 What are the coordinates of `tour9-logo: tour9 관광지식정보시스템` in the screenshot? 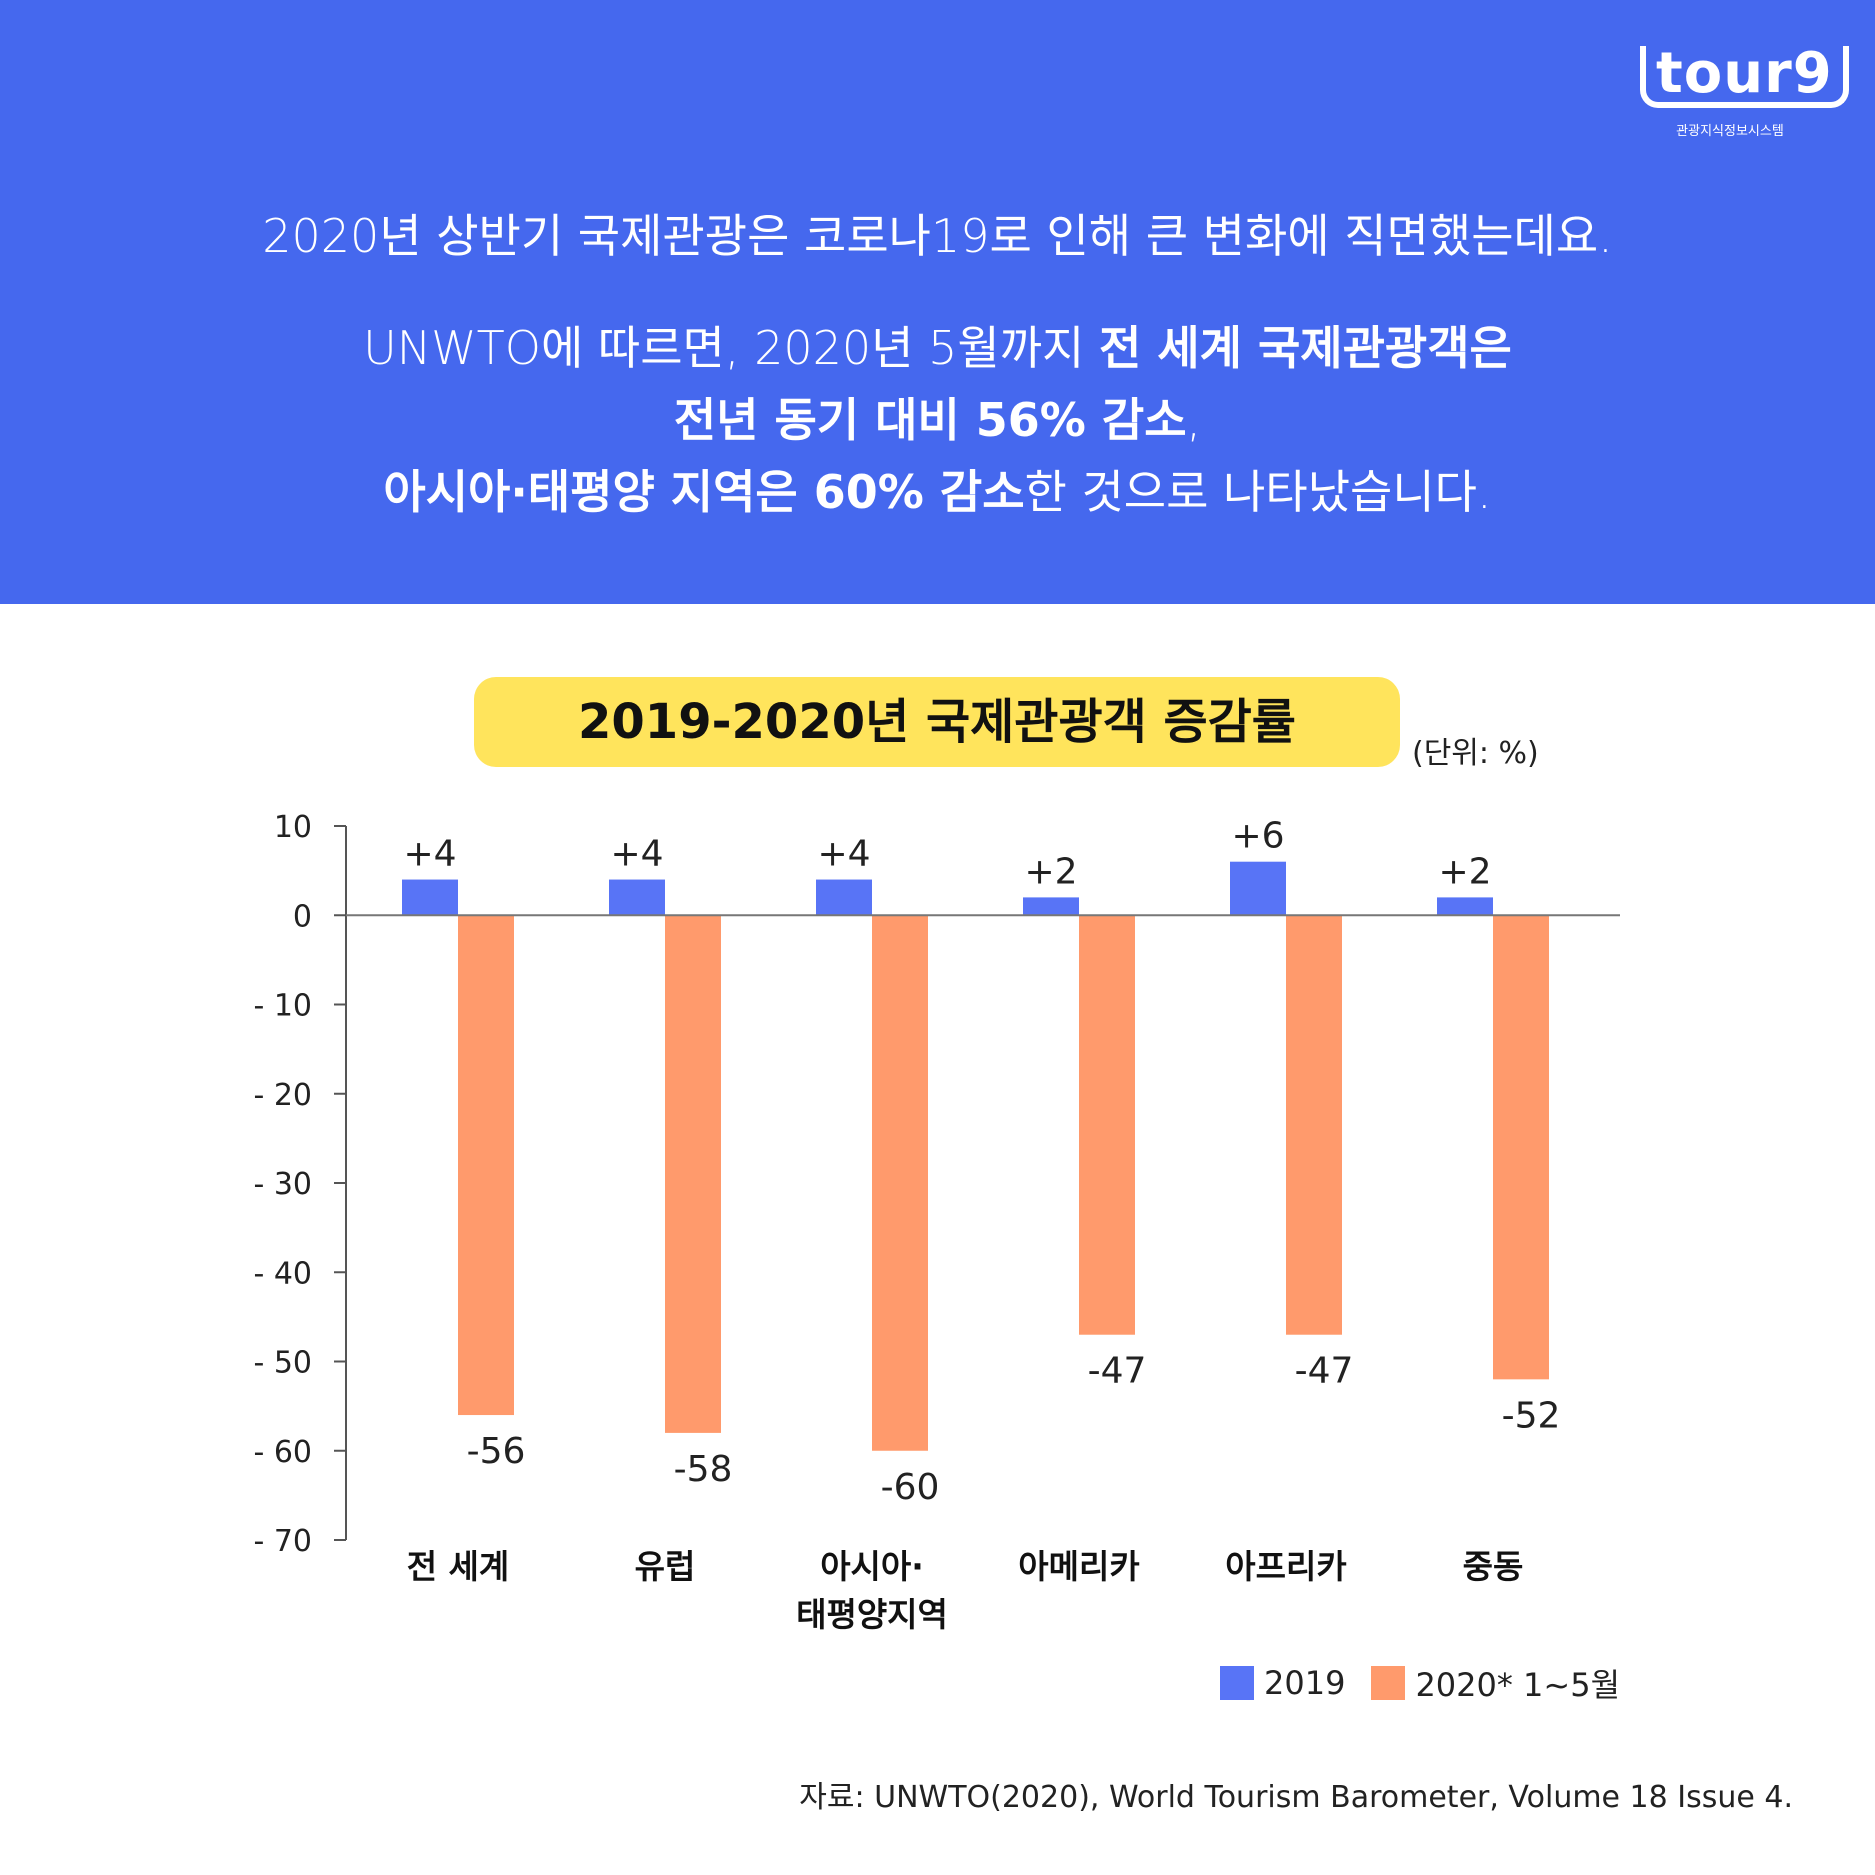 It's located at (1744, 92).